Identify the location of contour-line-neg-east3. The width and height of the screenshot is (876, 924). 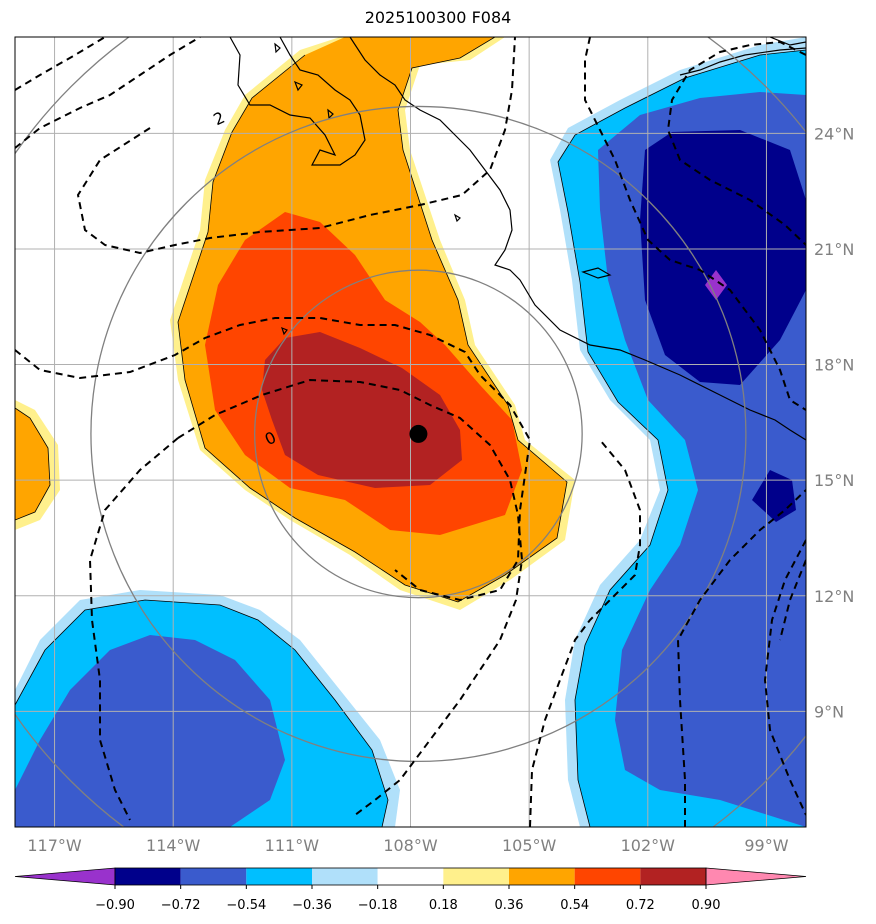
(585, 633).